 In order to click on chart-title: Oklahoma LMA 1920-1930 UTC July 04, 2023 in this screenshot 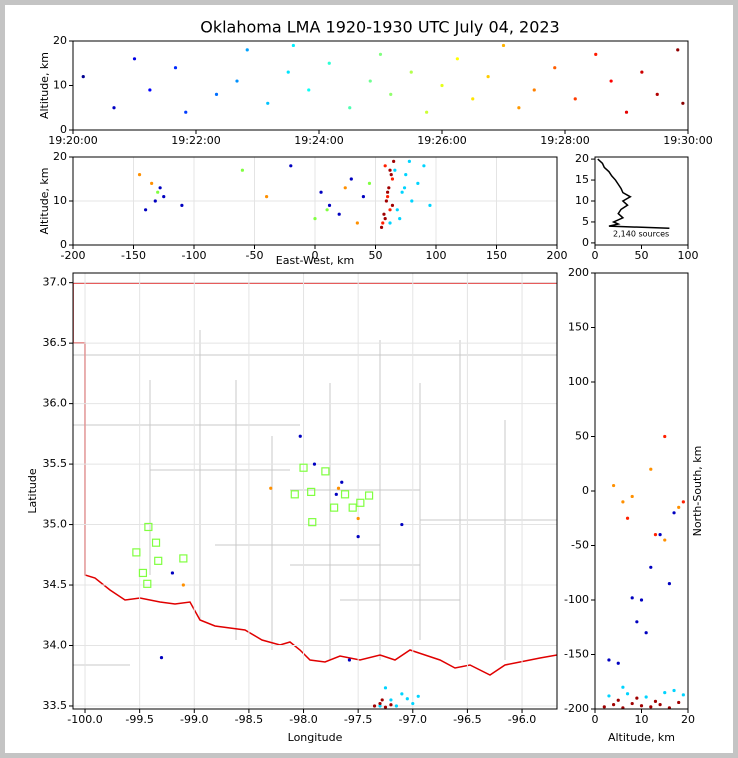, I will do `click(379, 27)`.